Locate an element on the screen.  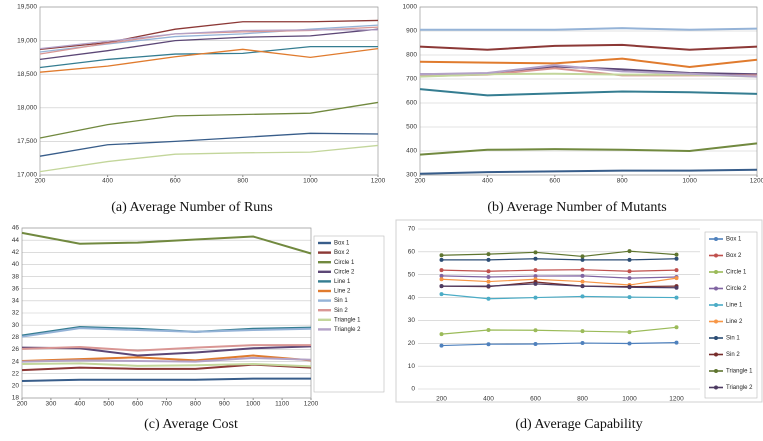
legend-label: Line 2 is located at coordinates (342, 292).